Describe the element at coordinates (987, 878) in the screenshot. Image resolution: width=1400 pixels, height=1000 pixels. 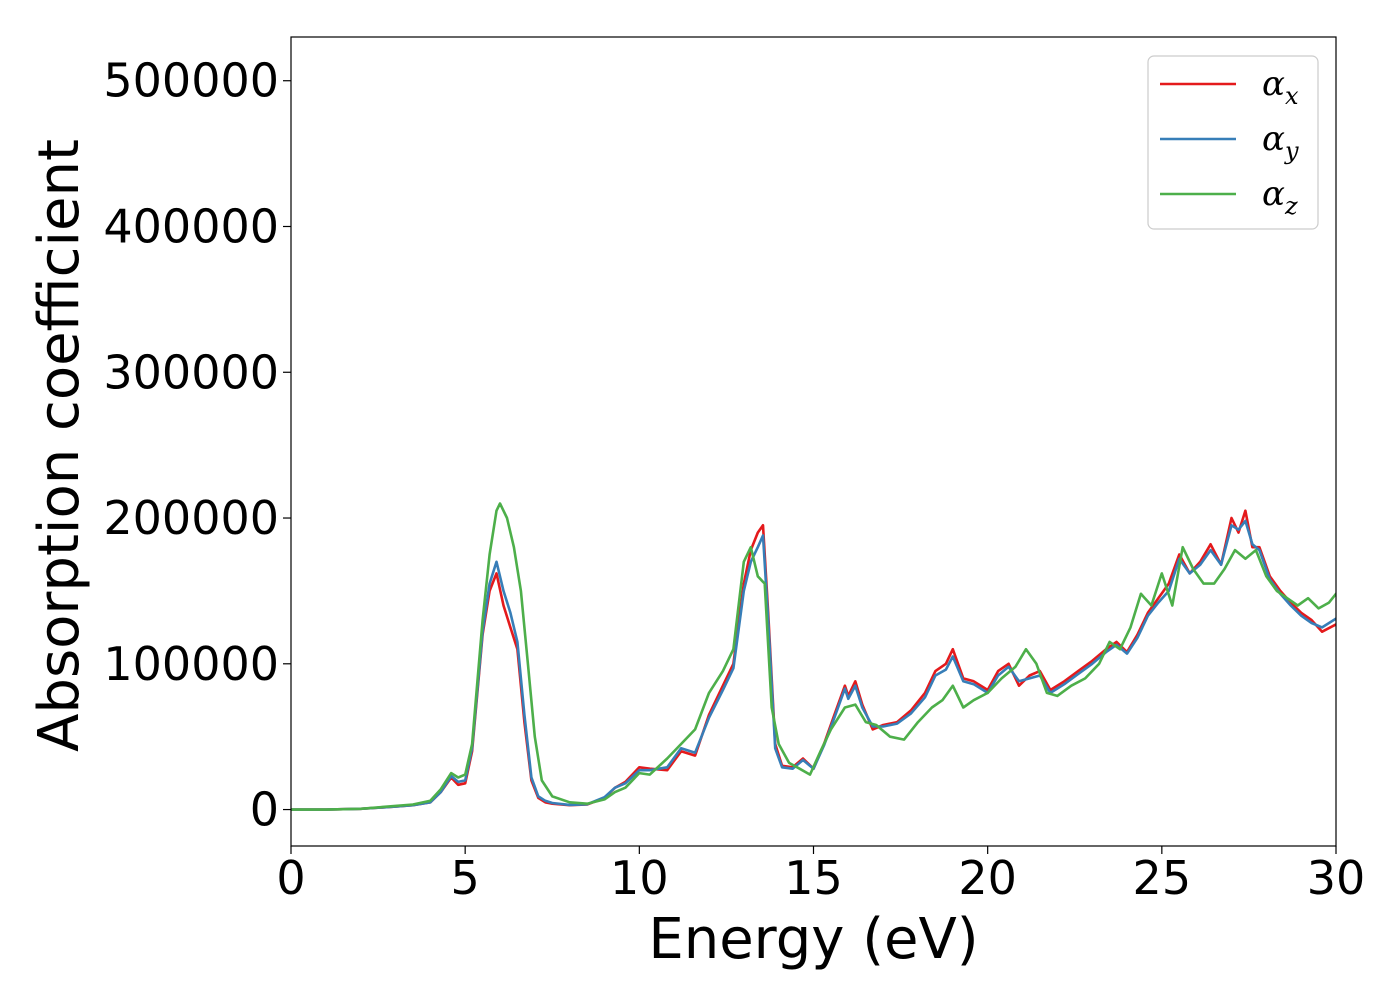
I see `x-tick-label: 20` at that location.